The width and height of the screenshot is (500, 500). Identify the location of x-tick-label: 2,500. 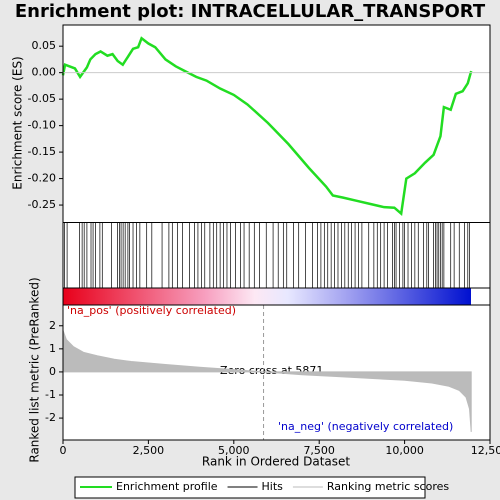
(149, 450).